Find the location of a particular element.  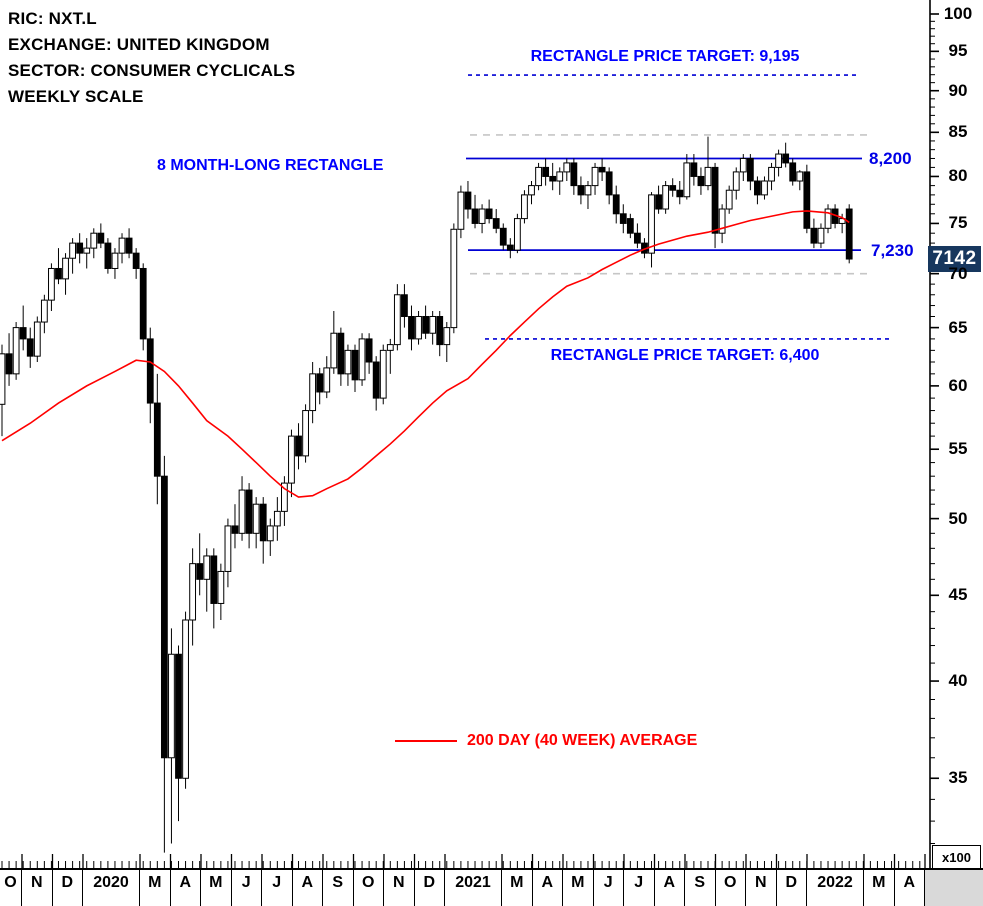

ma-line-swatch is located at coordinates (426, 741).